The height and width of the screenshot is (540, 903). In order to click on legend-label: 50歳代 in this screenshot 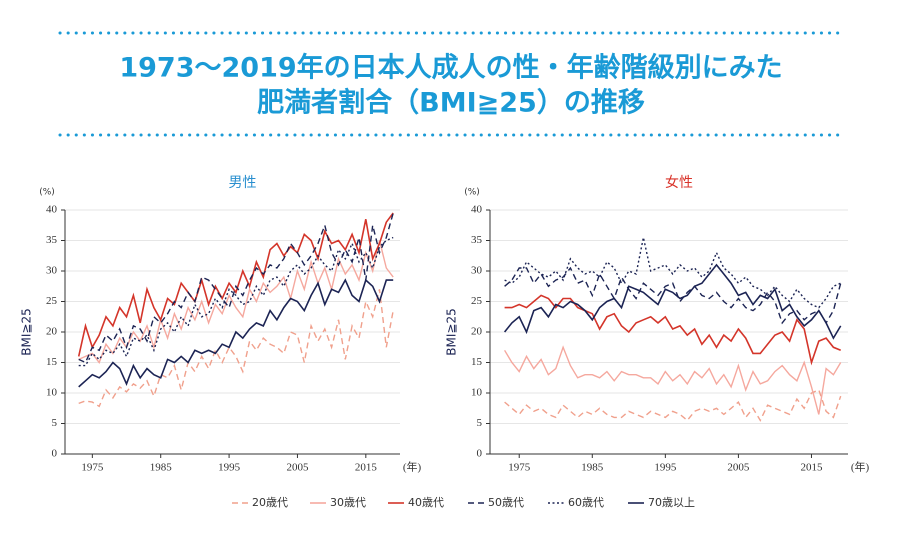, I will do `click(506, 502)`.